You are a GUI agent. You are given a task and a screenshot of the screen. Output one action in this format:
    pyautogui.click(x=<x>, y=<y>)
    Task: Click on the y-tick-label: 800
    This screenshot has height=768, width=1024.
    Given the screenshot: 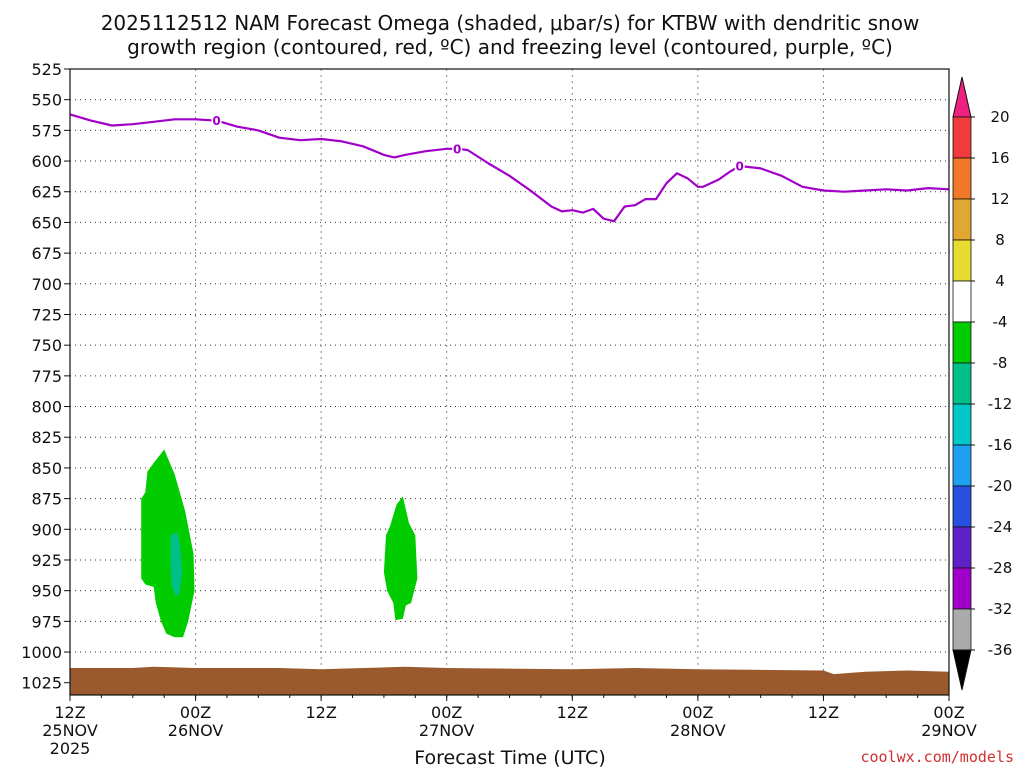 What is the action you would take?
    pyautogui.click(x=46, y=407)
    